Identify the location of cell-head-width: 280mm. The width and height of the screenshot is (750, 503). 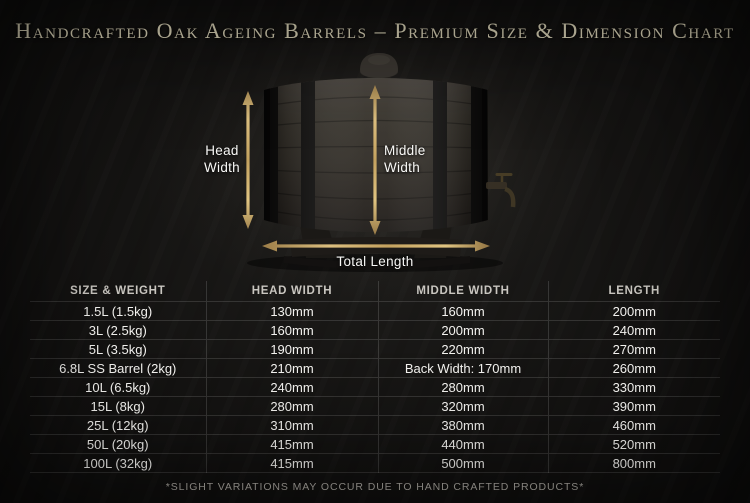
(292, 406).